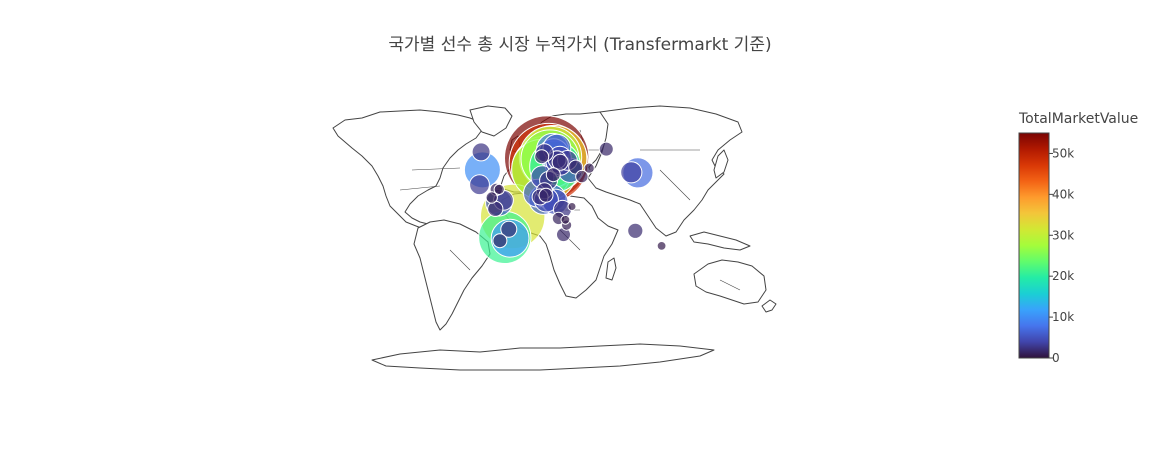 The width and height of the screenshot is (1161, 450). I want to click on colorbar-tick-label: 0, so click(1056, 358).